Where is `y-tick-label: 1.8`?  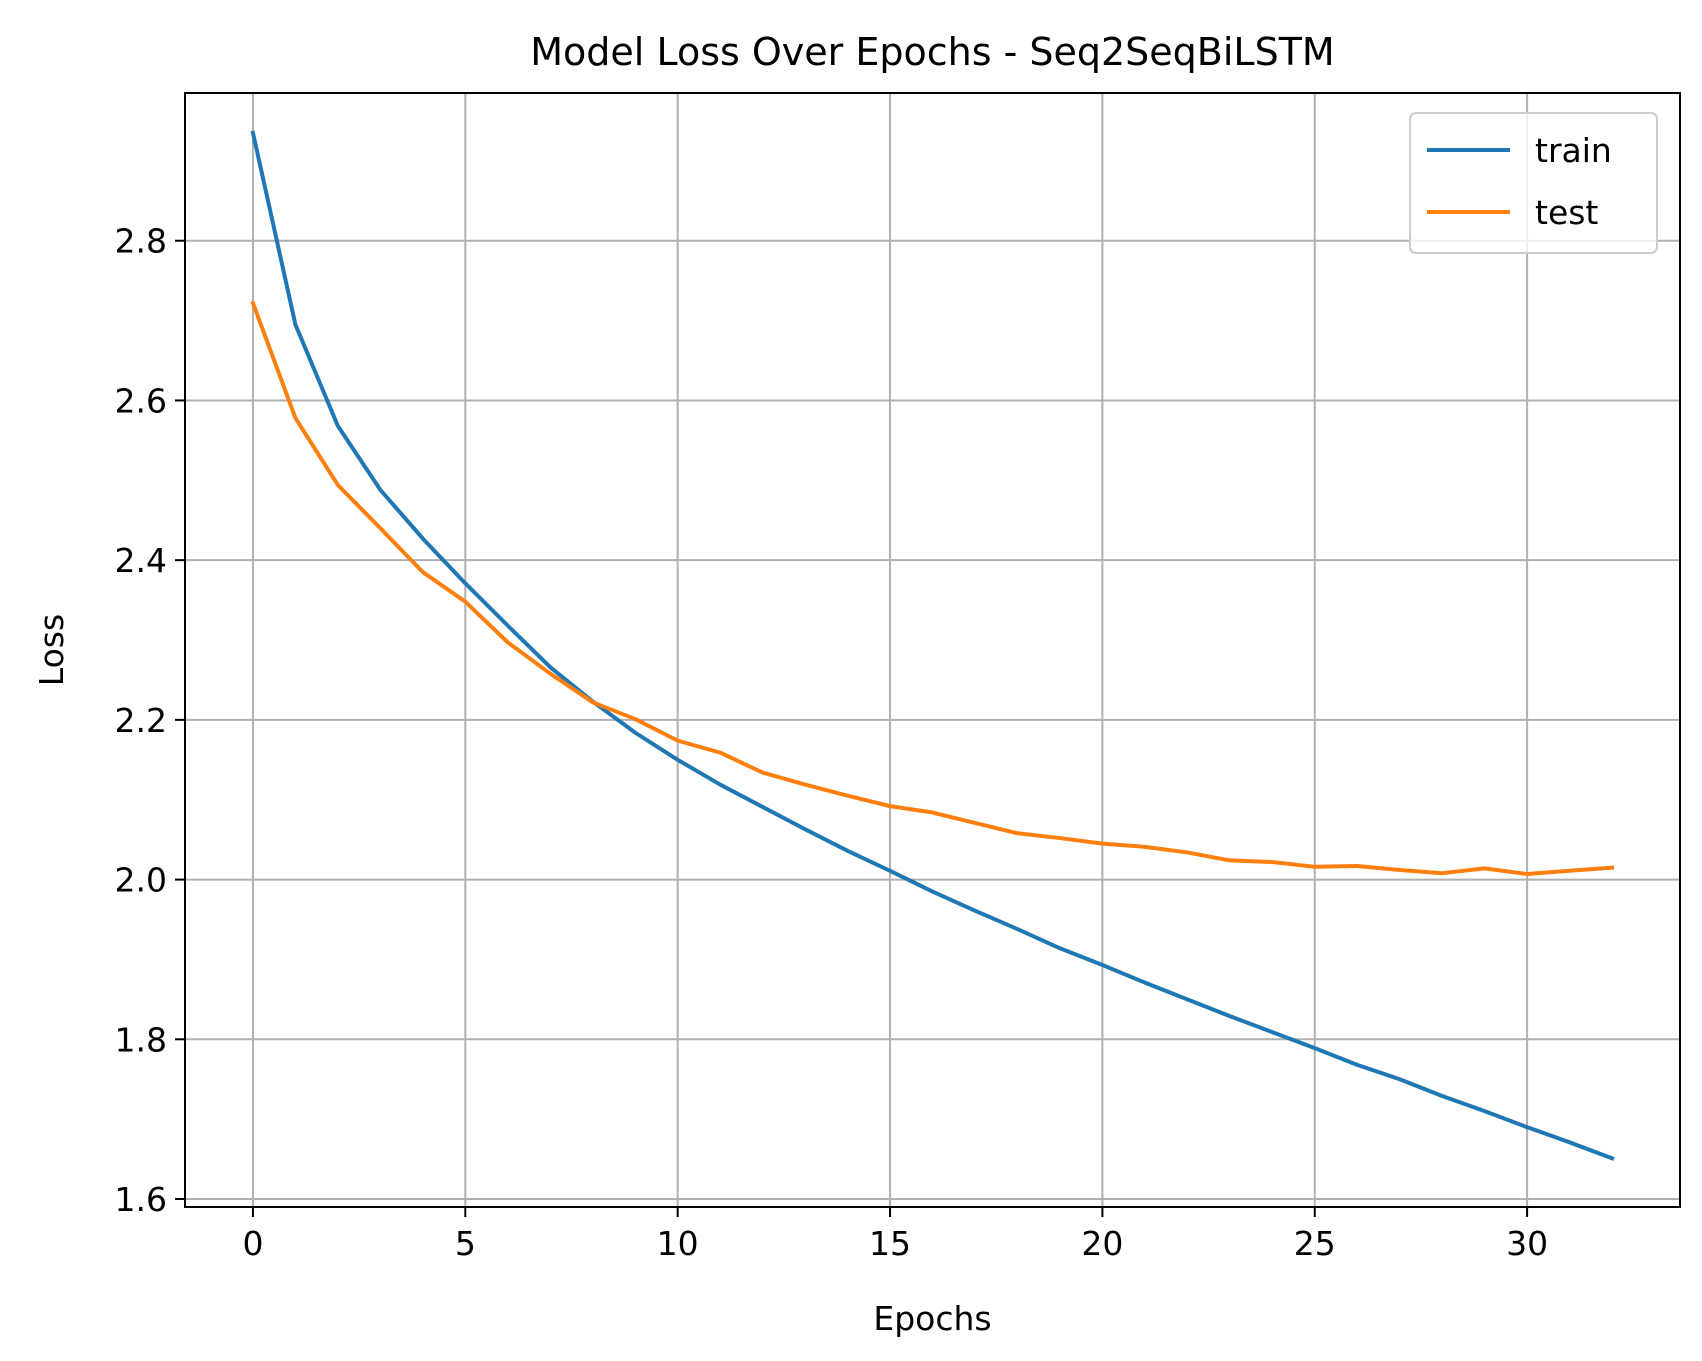
y-tick-label: 1.8 is located at coordinates (141, 1039).